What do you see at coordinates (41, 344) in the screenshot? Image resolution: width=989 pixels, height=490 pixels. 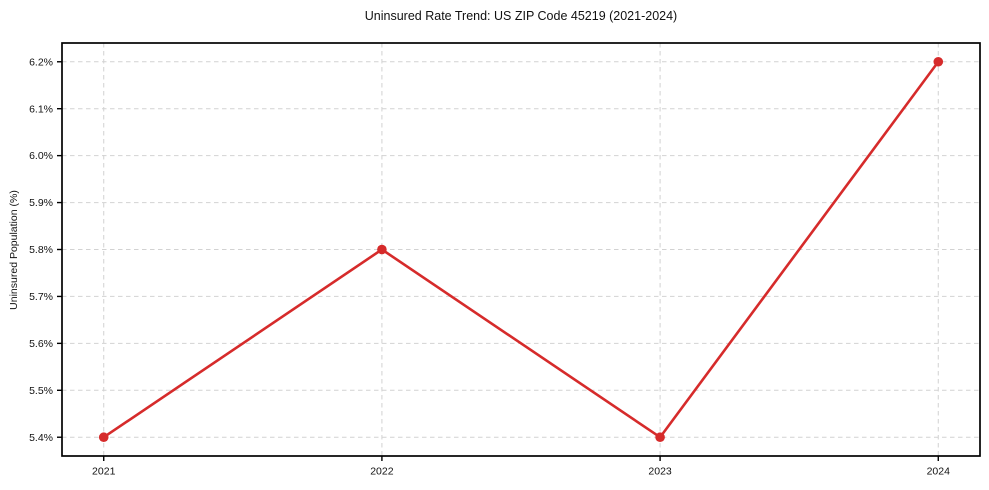 I see `y-tick-label: 5.6%` at bounding box center [41, 344].